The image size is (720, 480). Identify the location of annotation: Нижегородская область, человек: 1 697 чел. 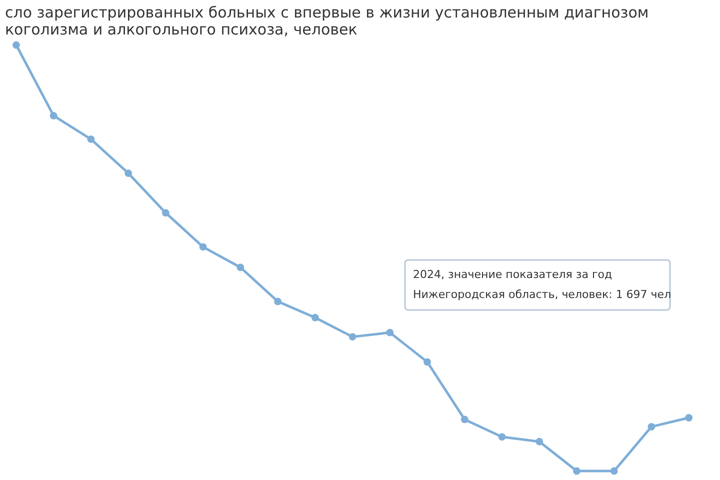
(542, 294).